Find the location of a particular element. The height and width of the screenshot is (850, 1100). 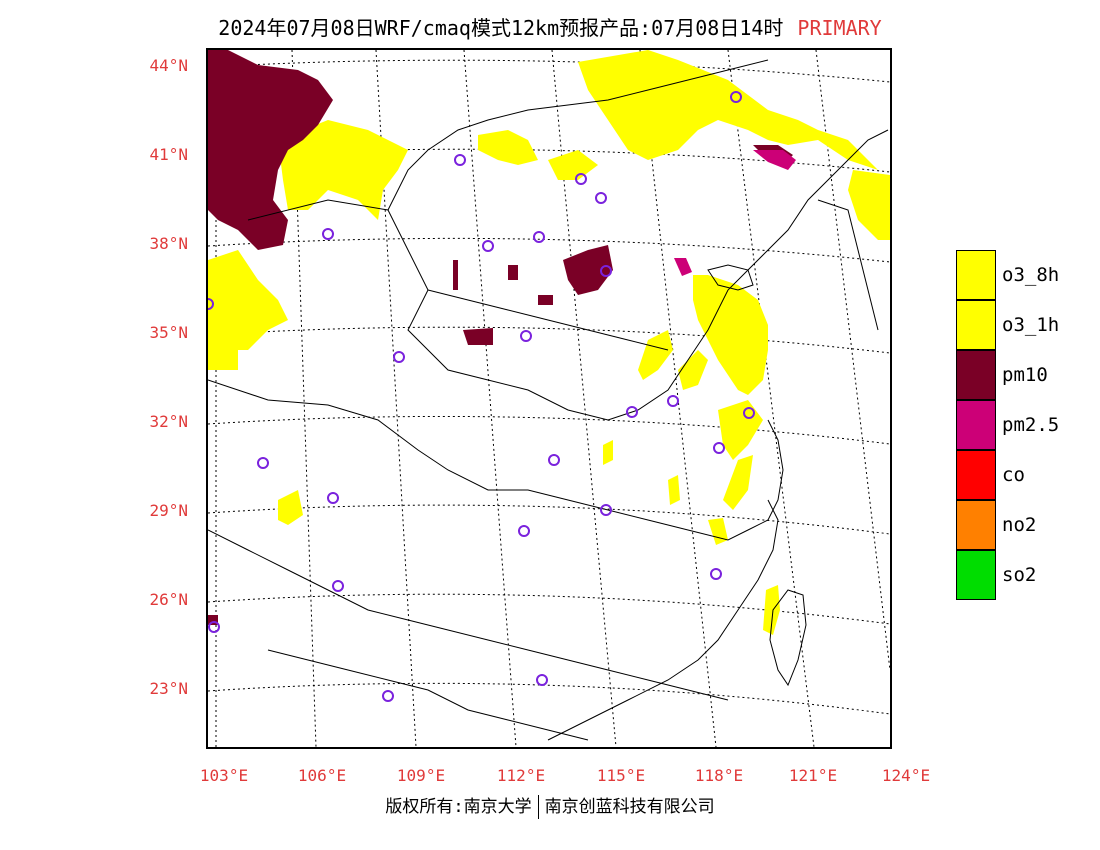

lon-label-109: 109°E is located at coordinates (421, 775).